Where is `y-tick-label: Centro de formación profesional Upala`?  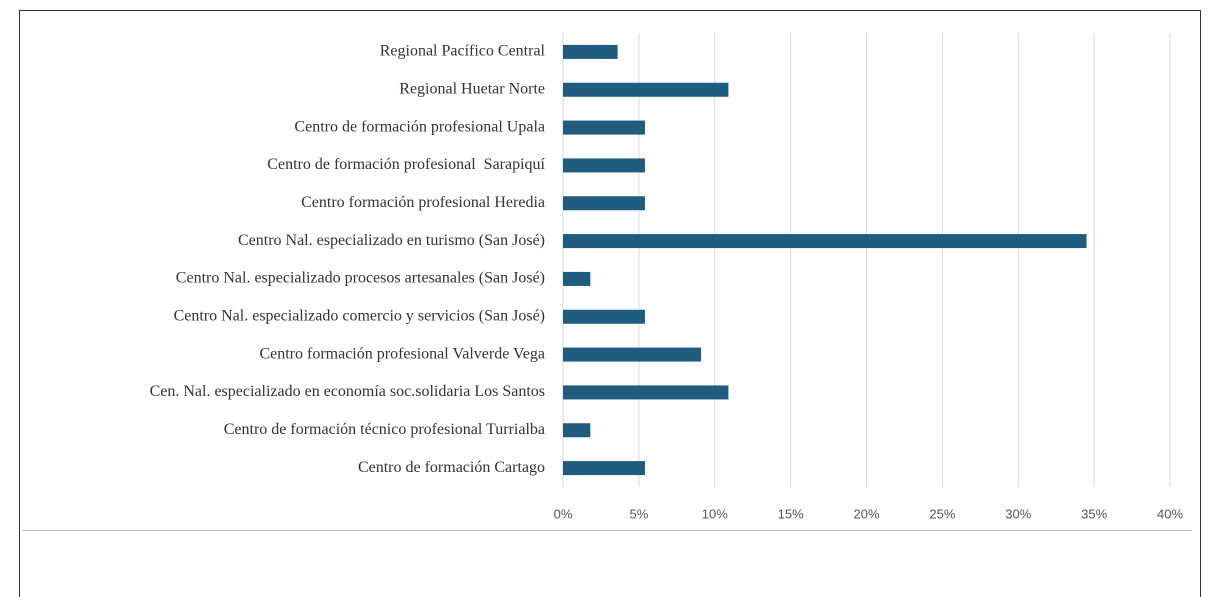 y-tick-label: Centro de formación profesional Upala is located at coordinates (419, 126).